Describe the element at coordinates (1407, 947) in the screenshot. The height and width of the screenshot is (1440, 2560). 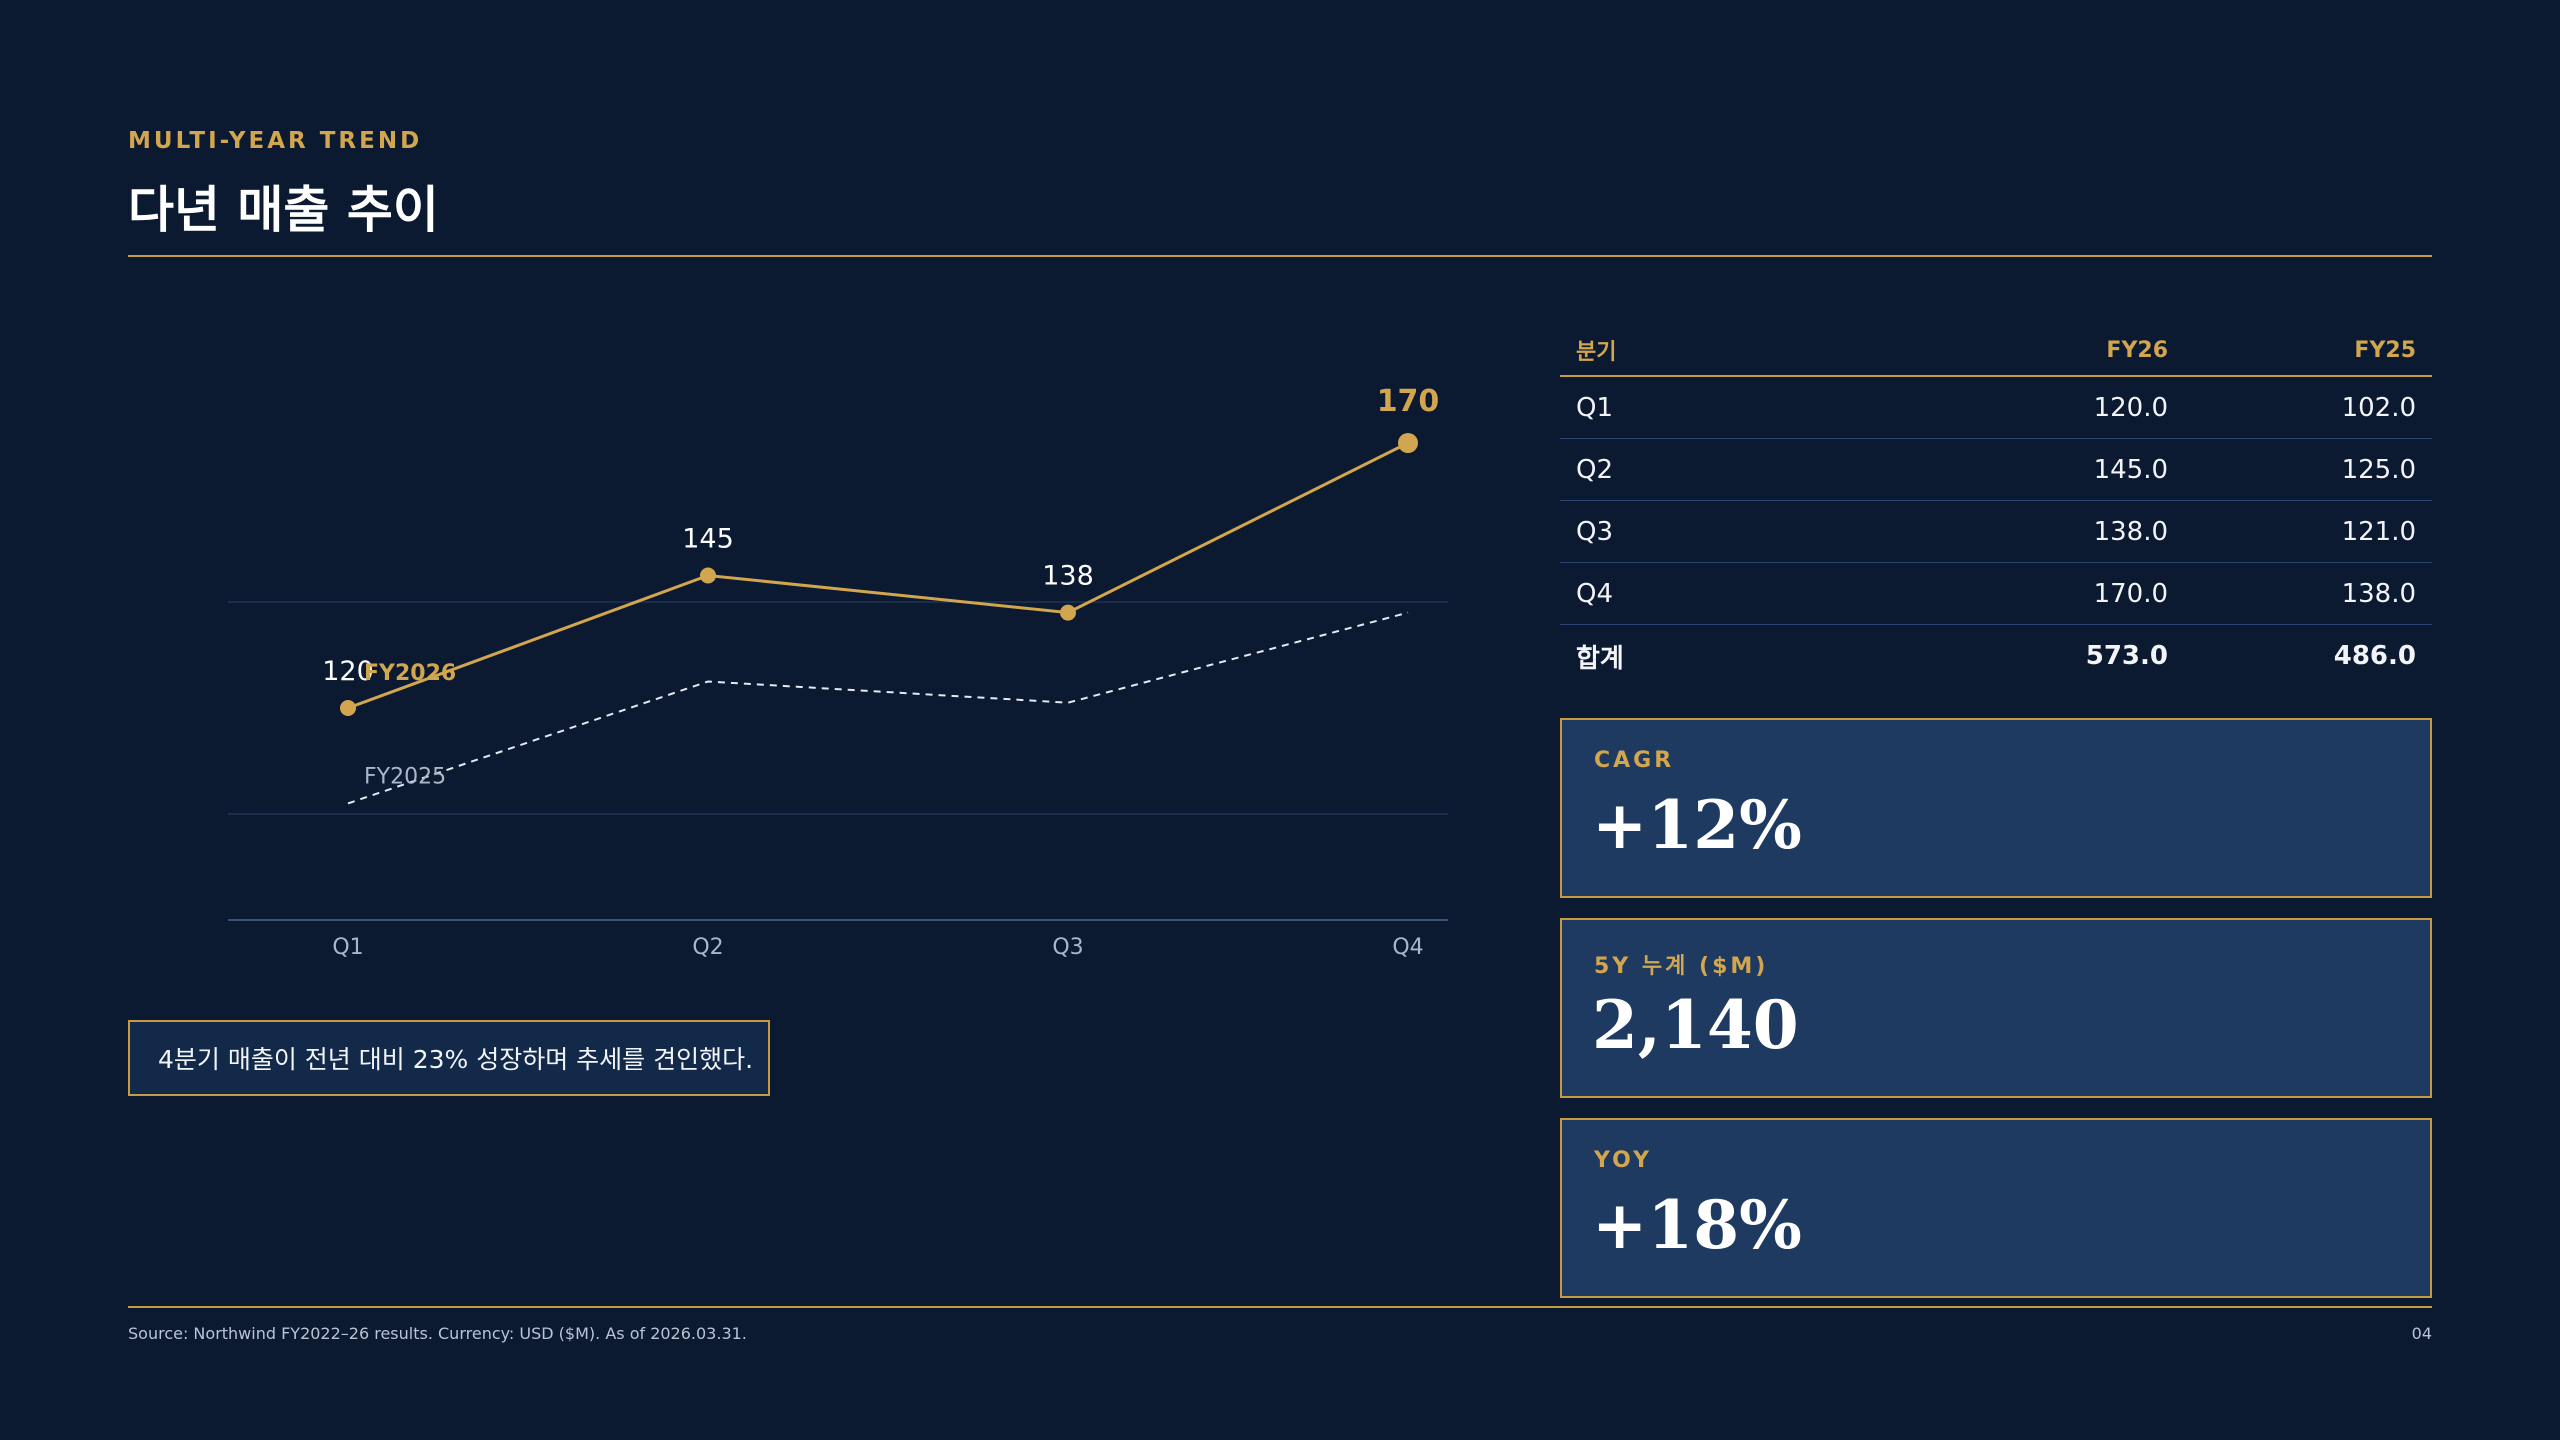
I see `x-tick-label: Q4` at that location.